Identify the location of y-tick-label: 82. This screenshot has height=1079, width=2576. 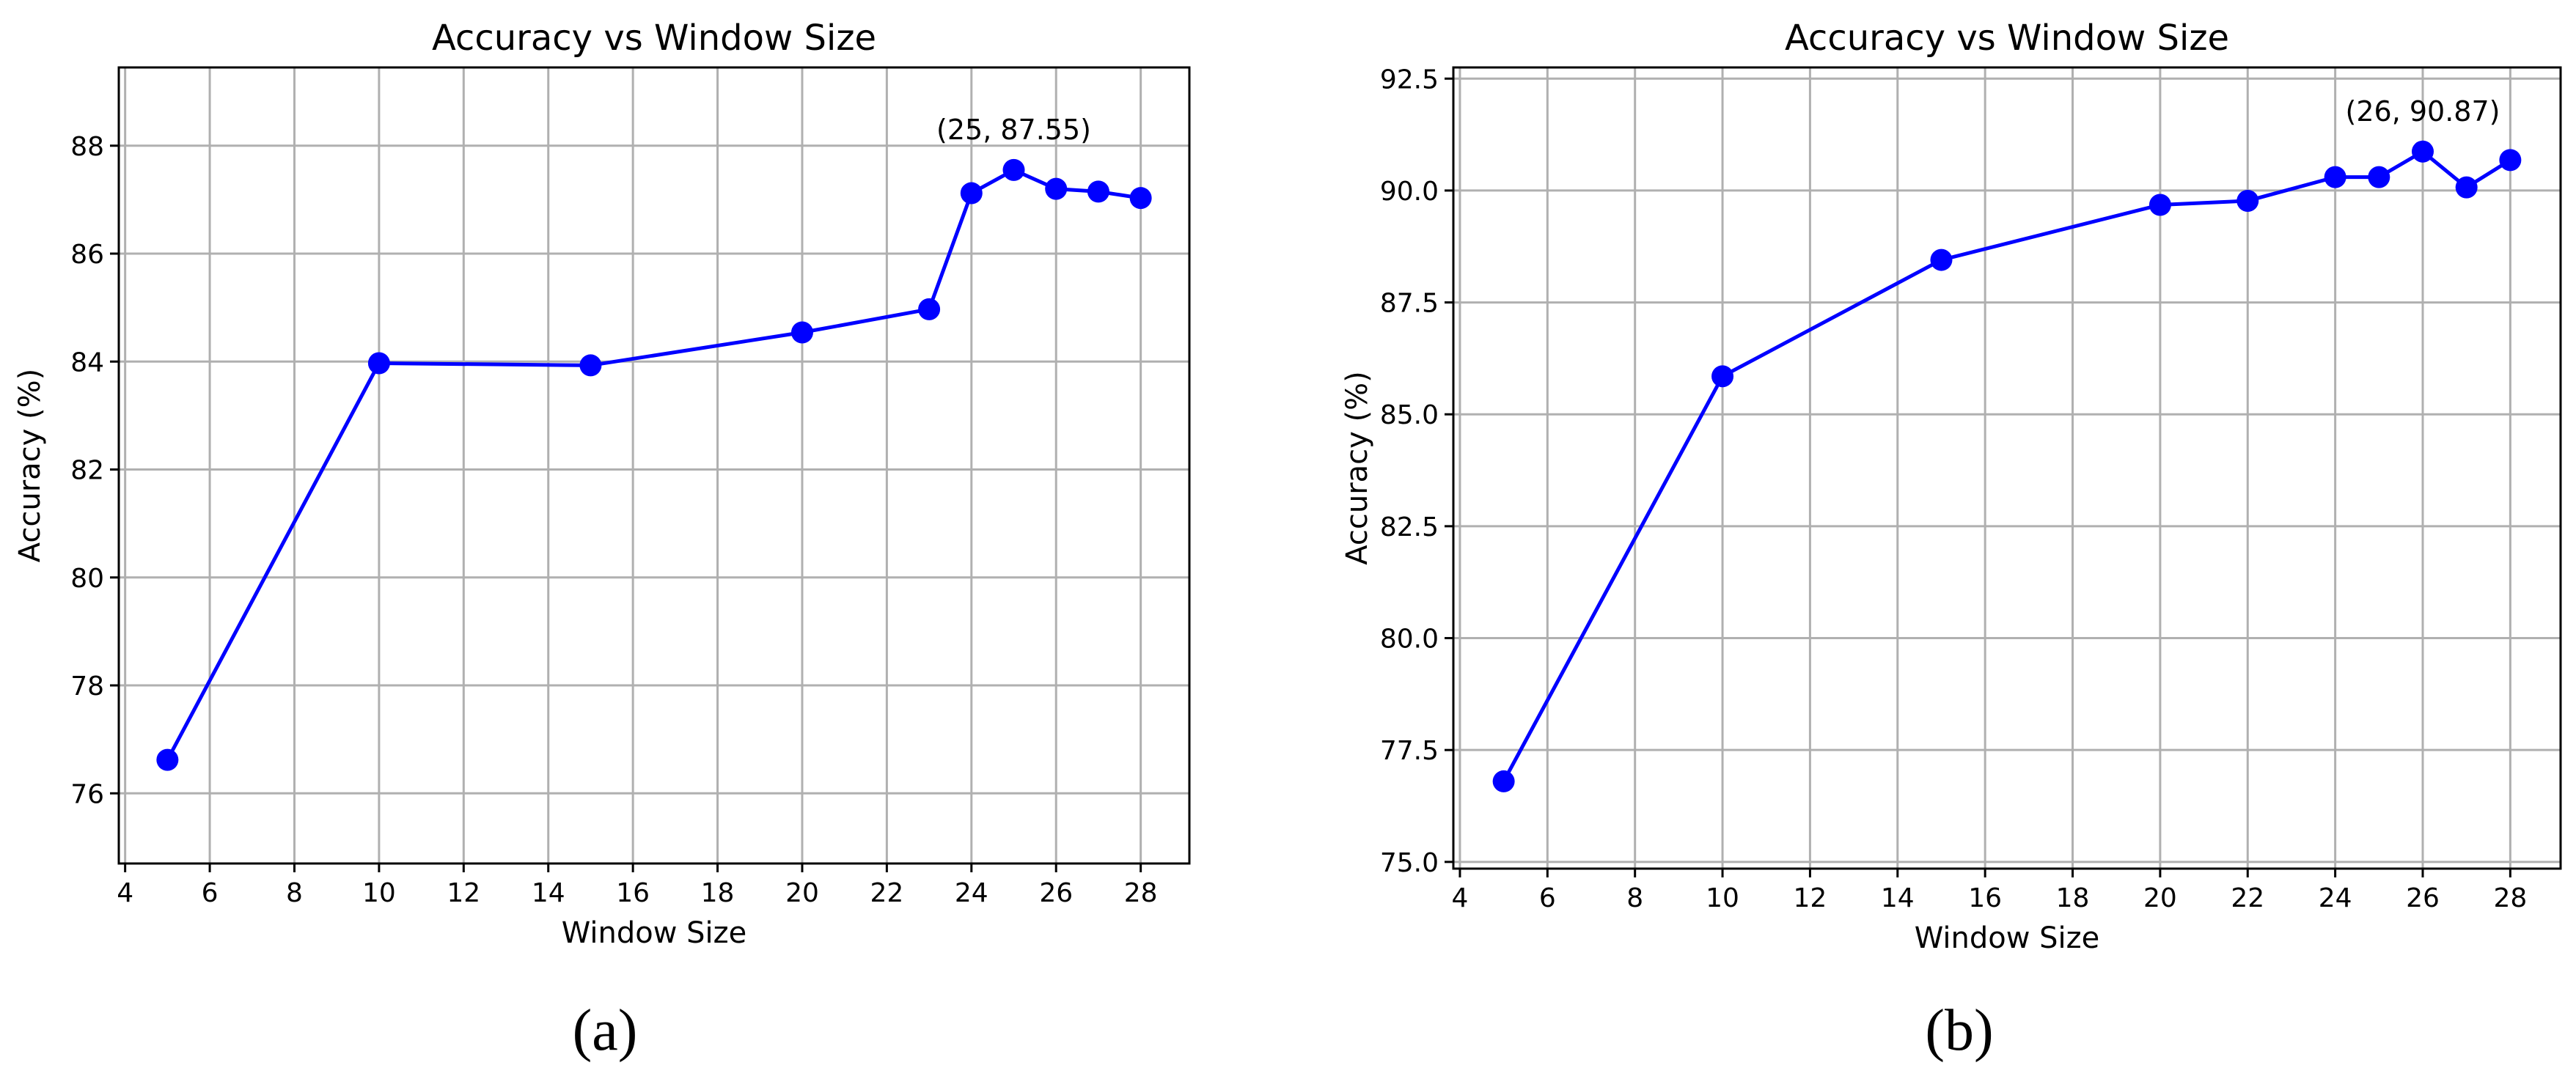
(87, 471).